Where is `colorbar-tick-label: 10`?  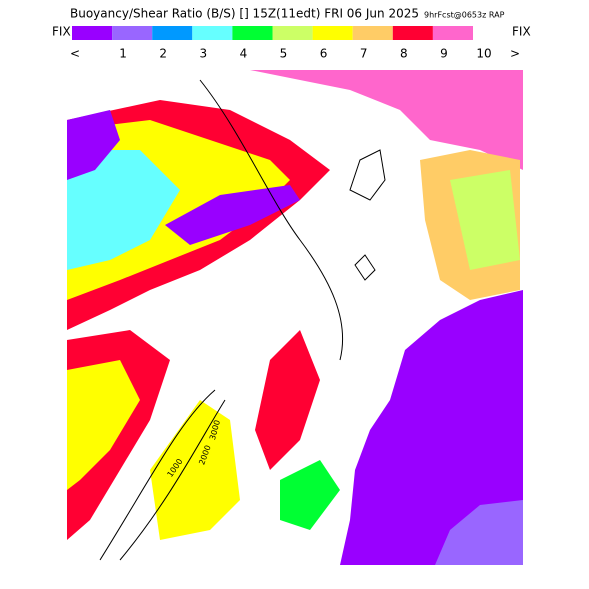 colorbar-tick-label: 10 is located at coordinates (483, 54).